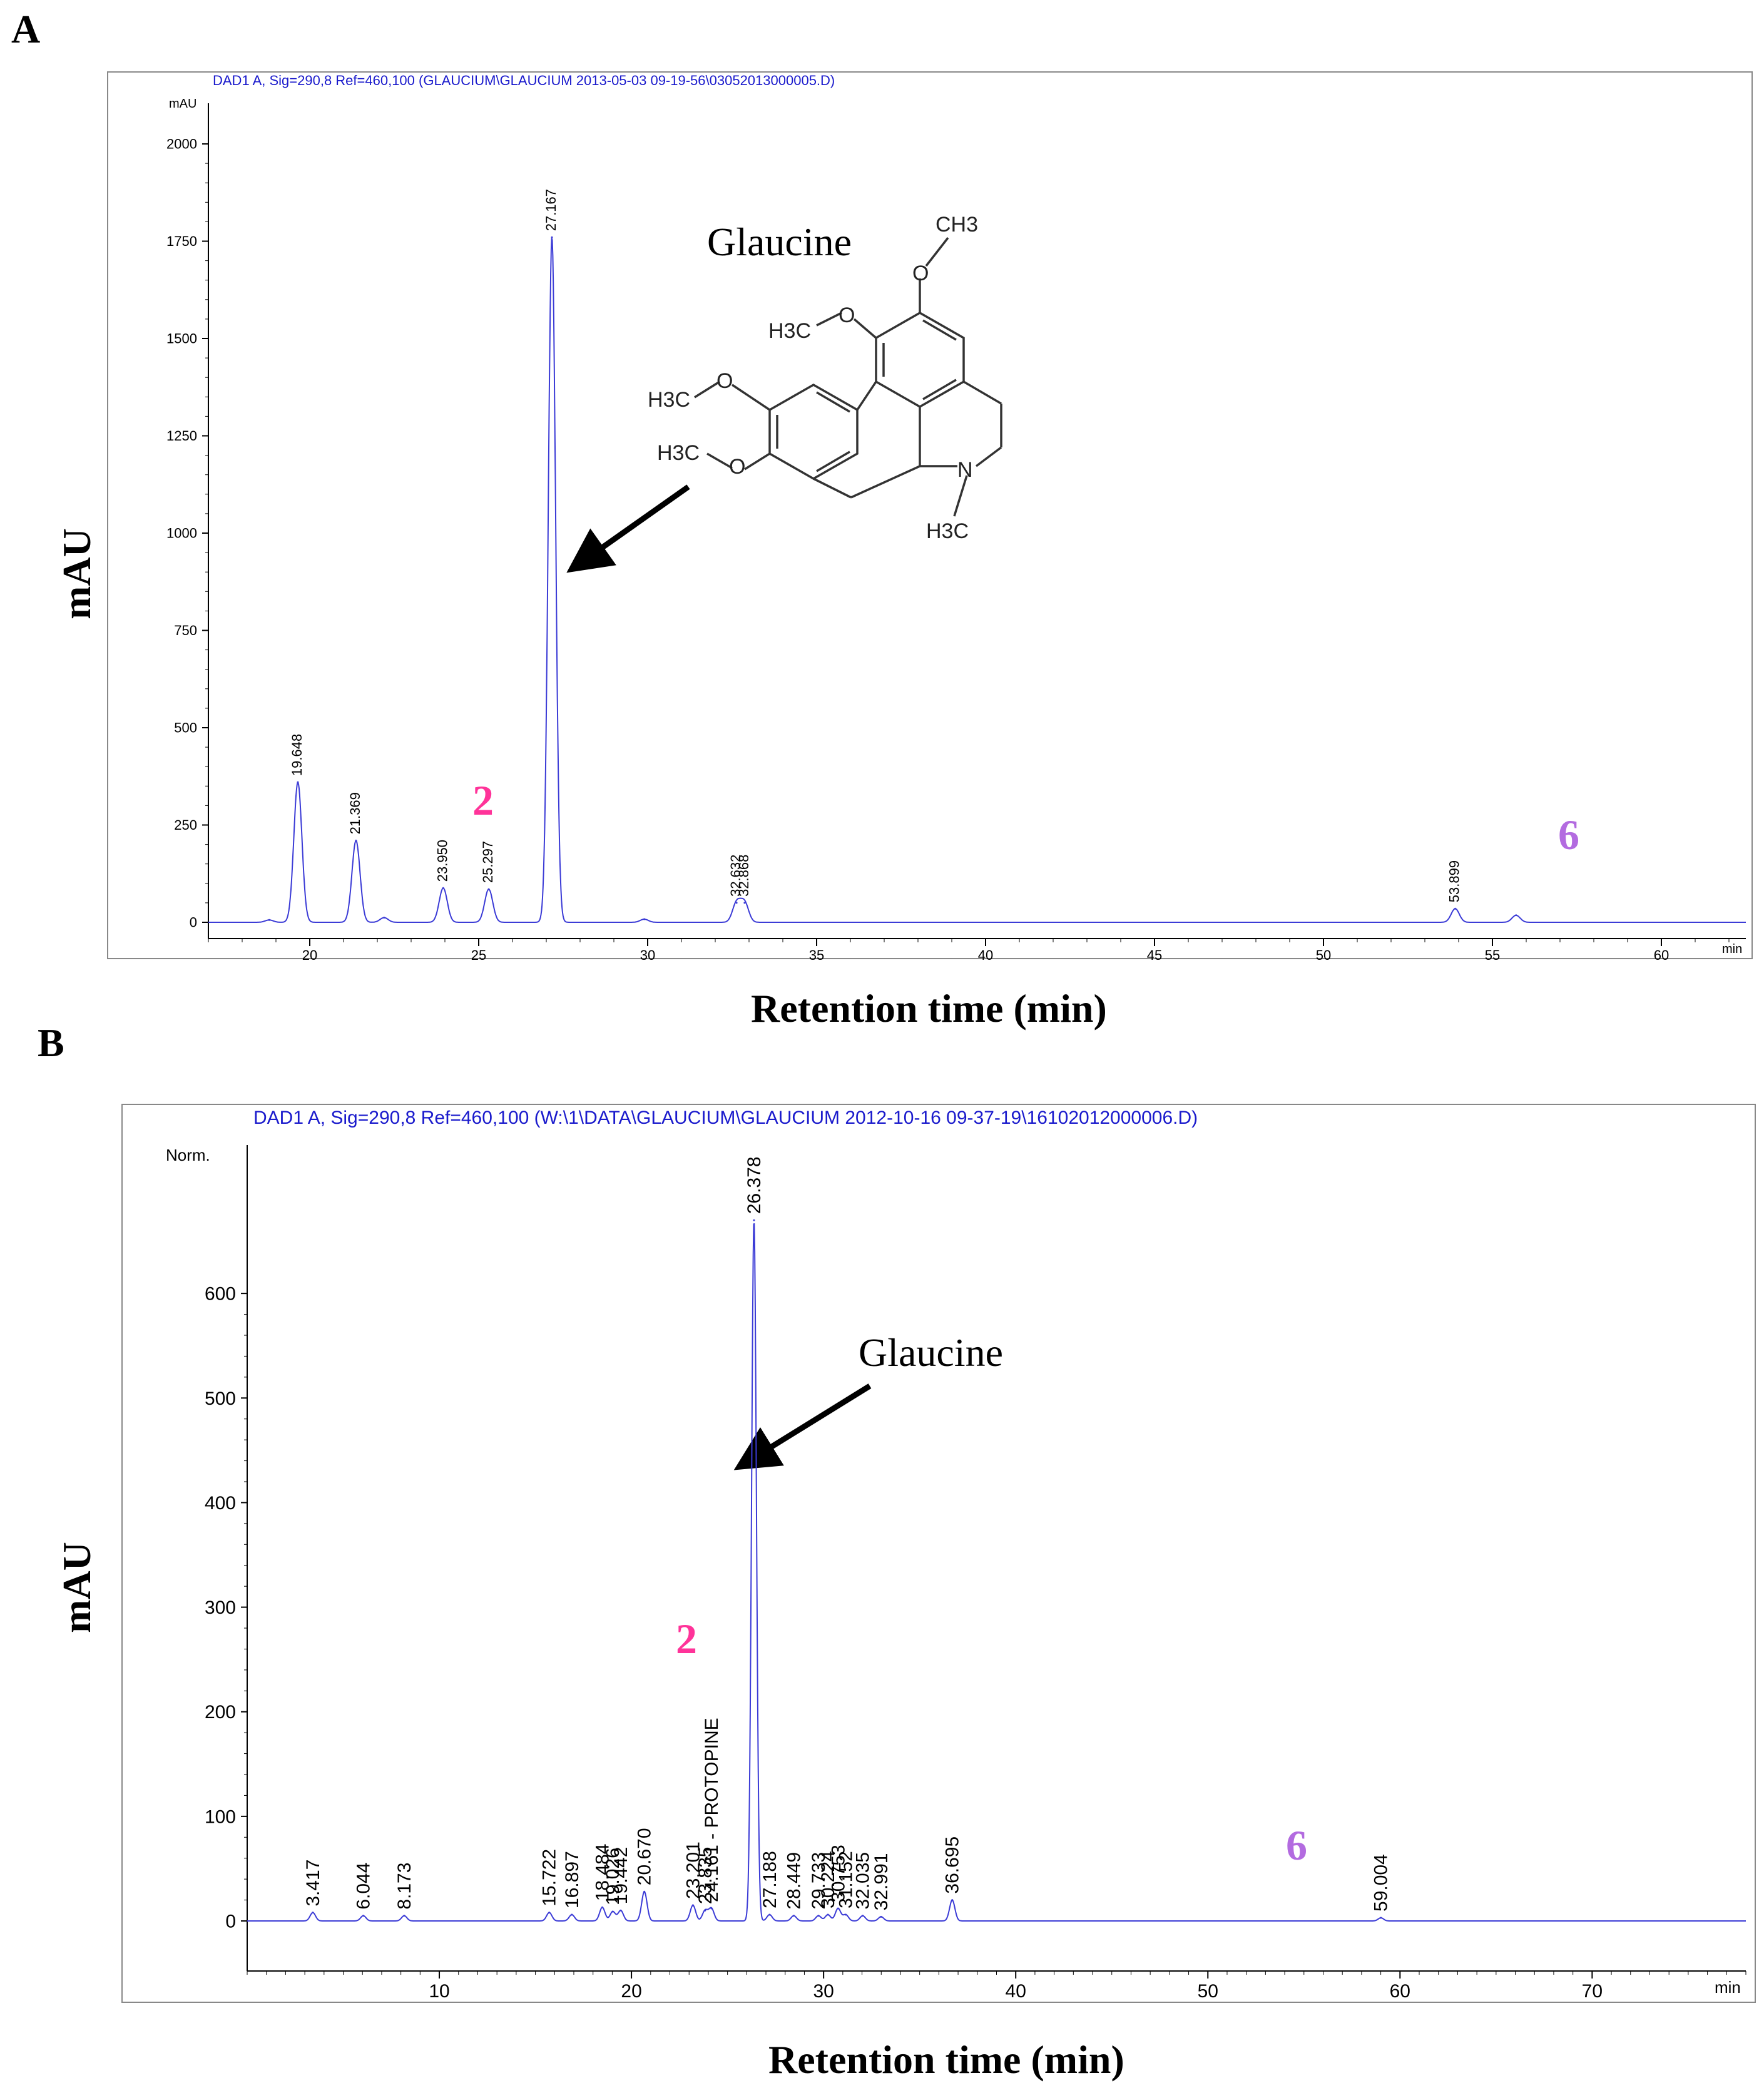  I want to click on x-tick-label: 45, so click(1154, 955).